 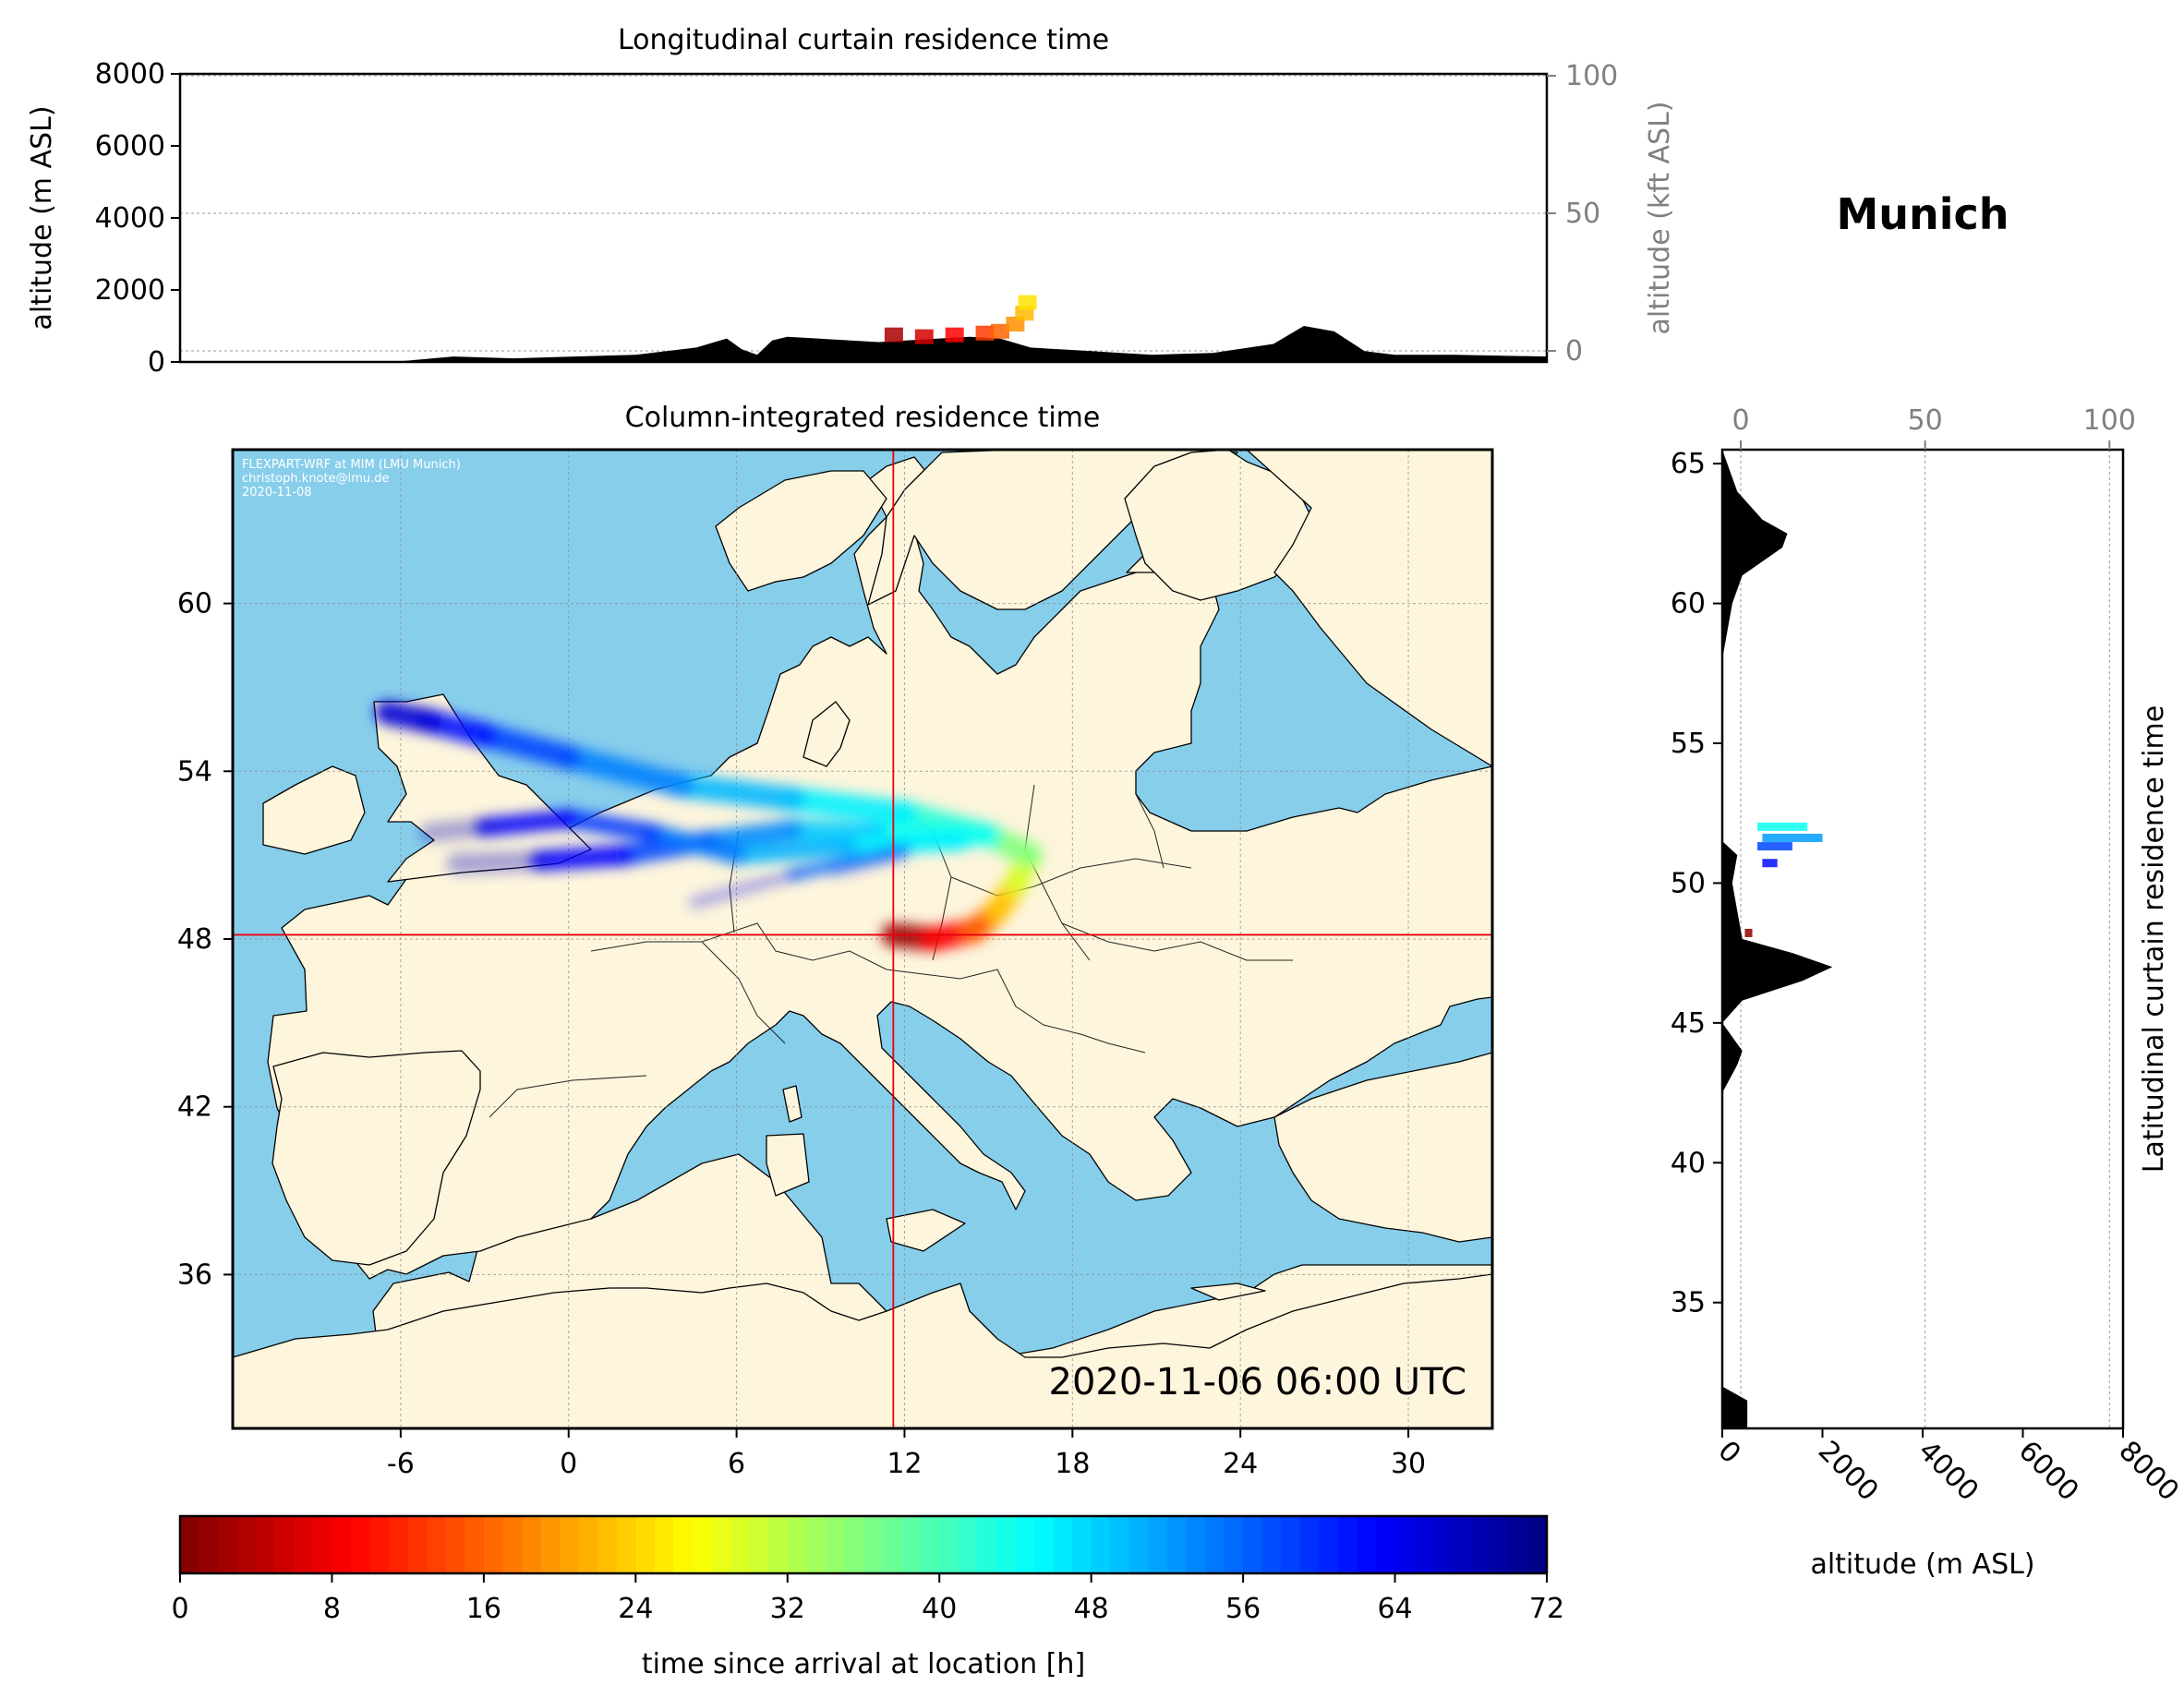 What do you see at coordinates (2048, 1471) in the screenshot?
I see `lat-xtick-label: 6000` at bounding box center [2048, 1471].